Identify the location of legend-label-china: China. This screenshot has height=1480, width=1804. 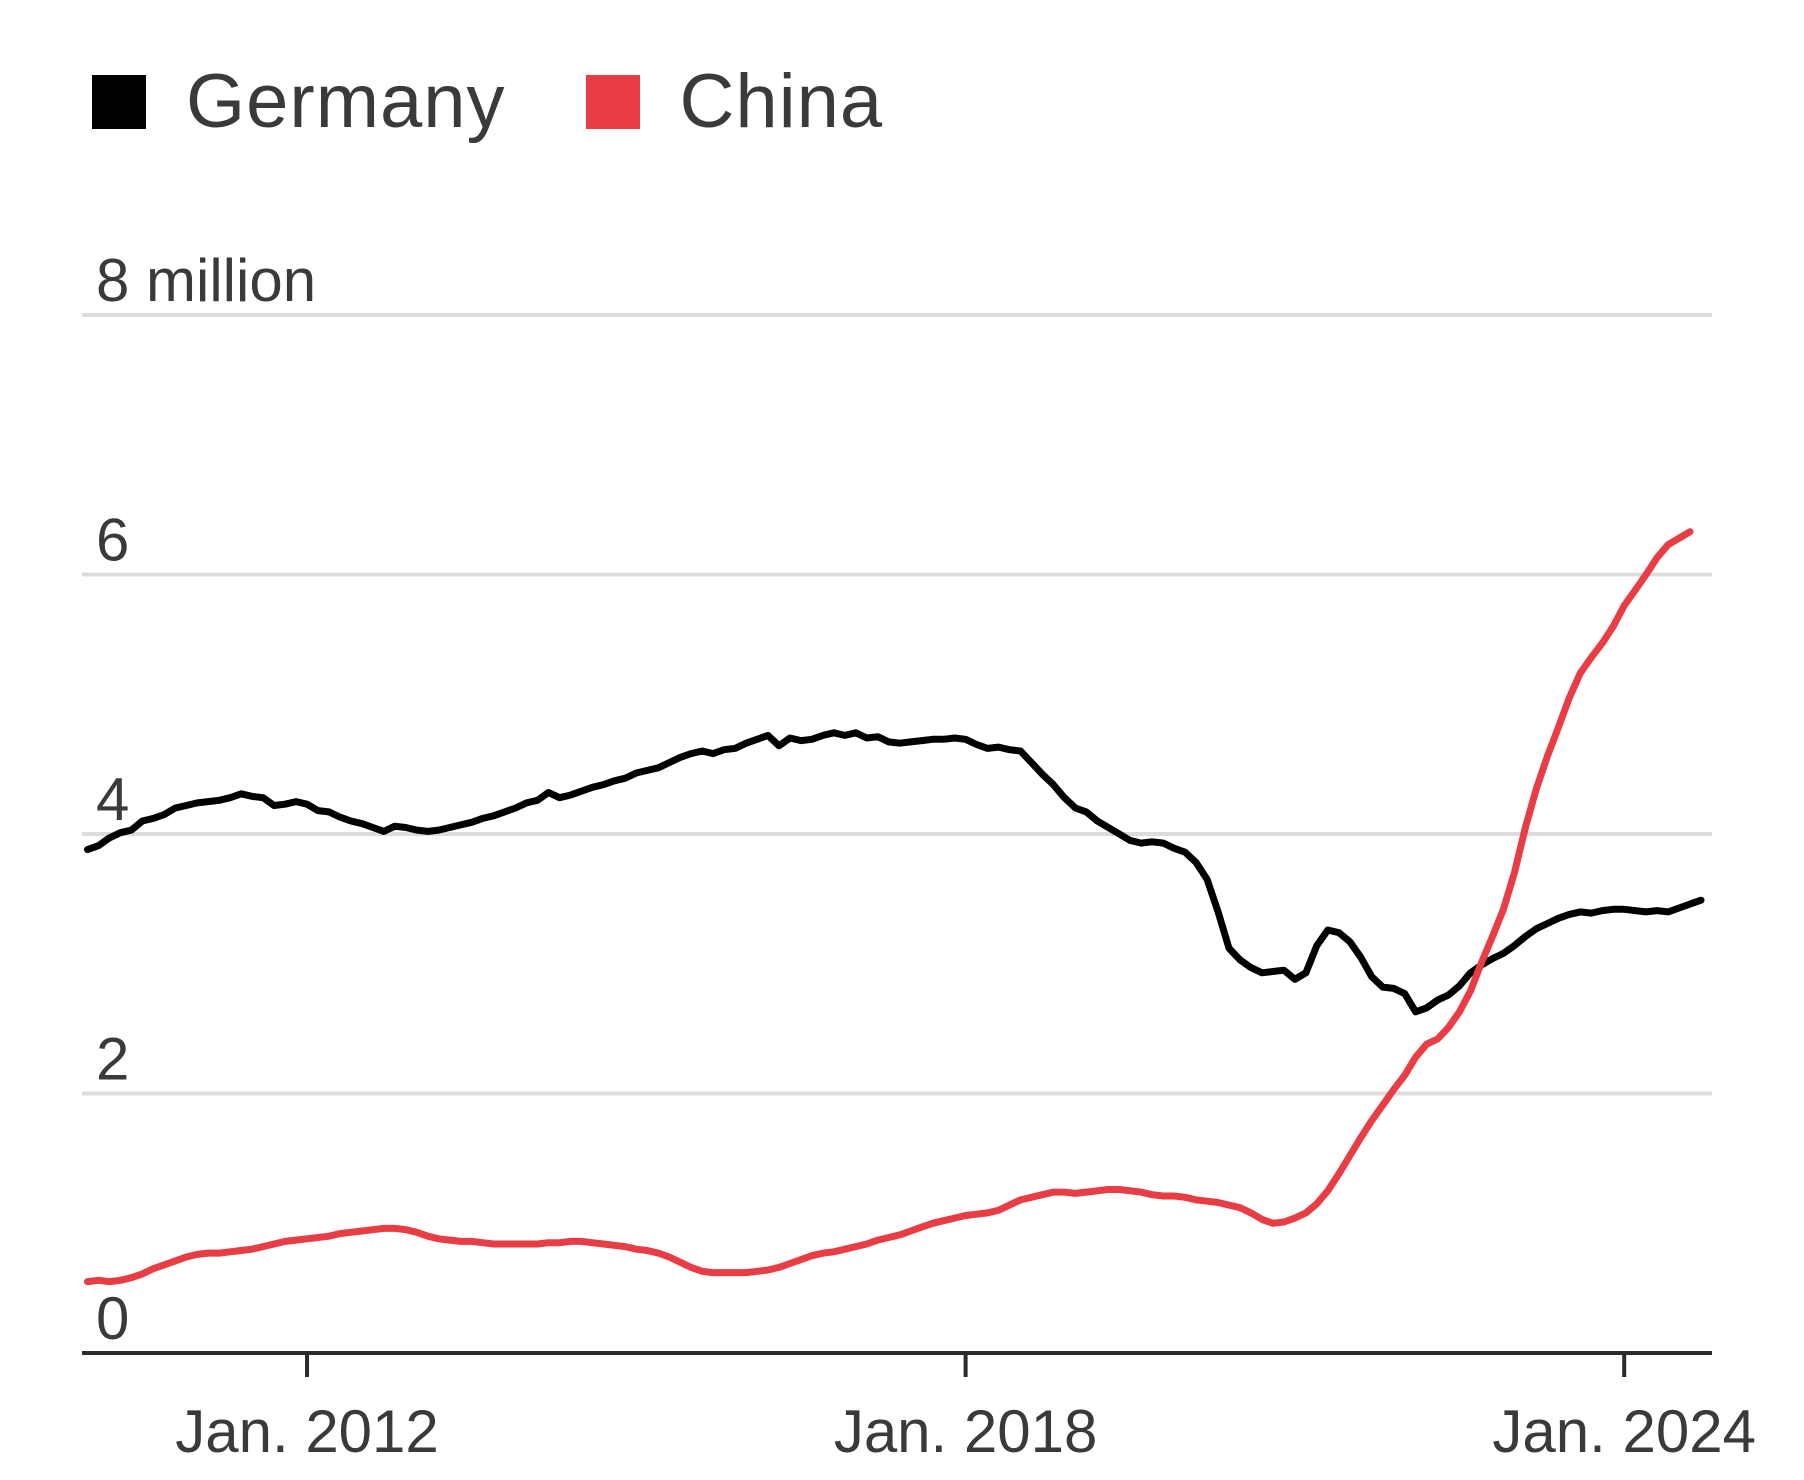
(781, 101).